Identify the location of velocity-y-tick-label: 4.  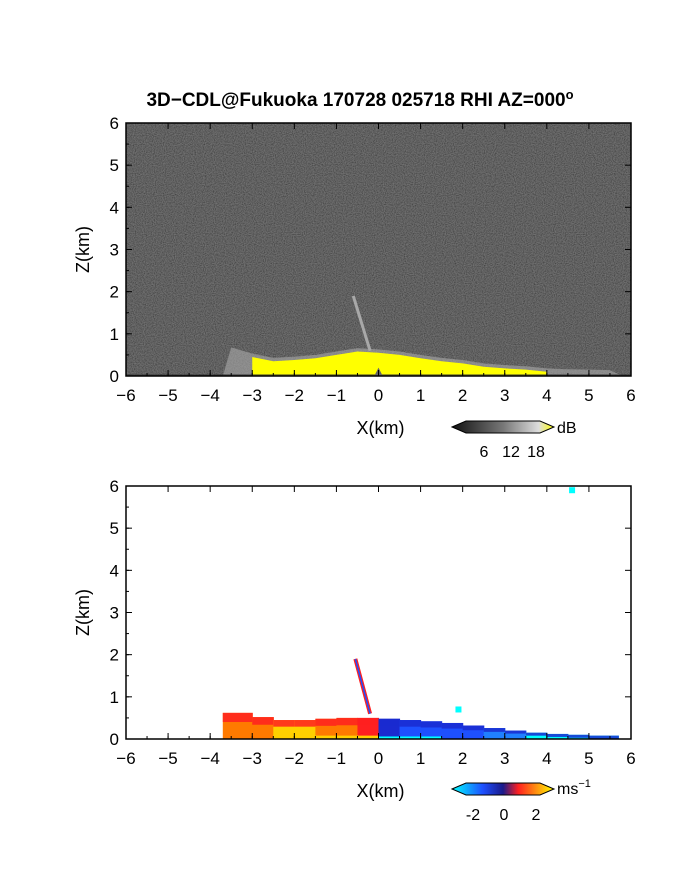
(114, 570).